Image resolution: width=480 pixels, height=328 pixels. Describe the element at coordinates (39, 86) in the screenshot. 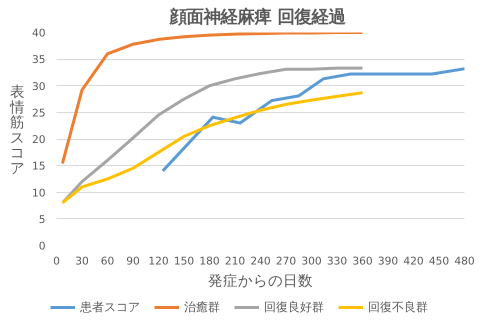

I see `y-tick-label: 30` at that location.